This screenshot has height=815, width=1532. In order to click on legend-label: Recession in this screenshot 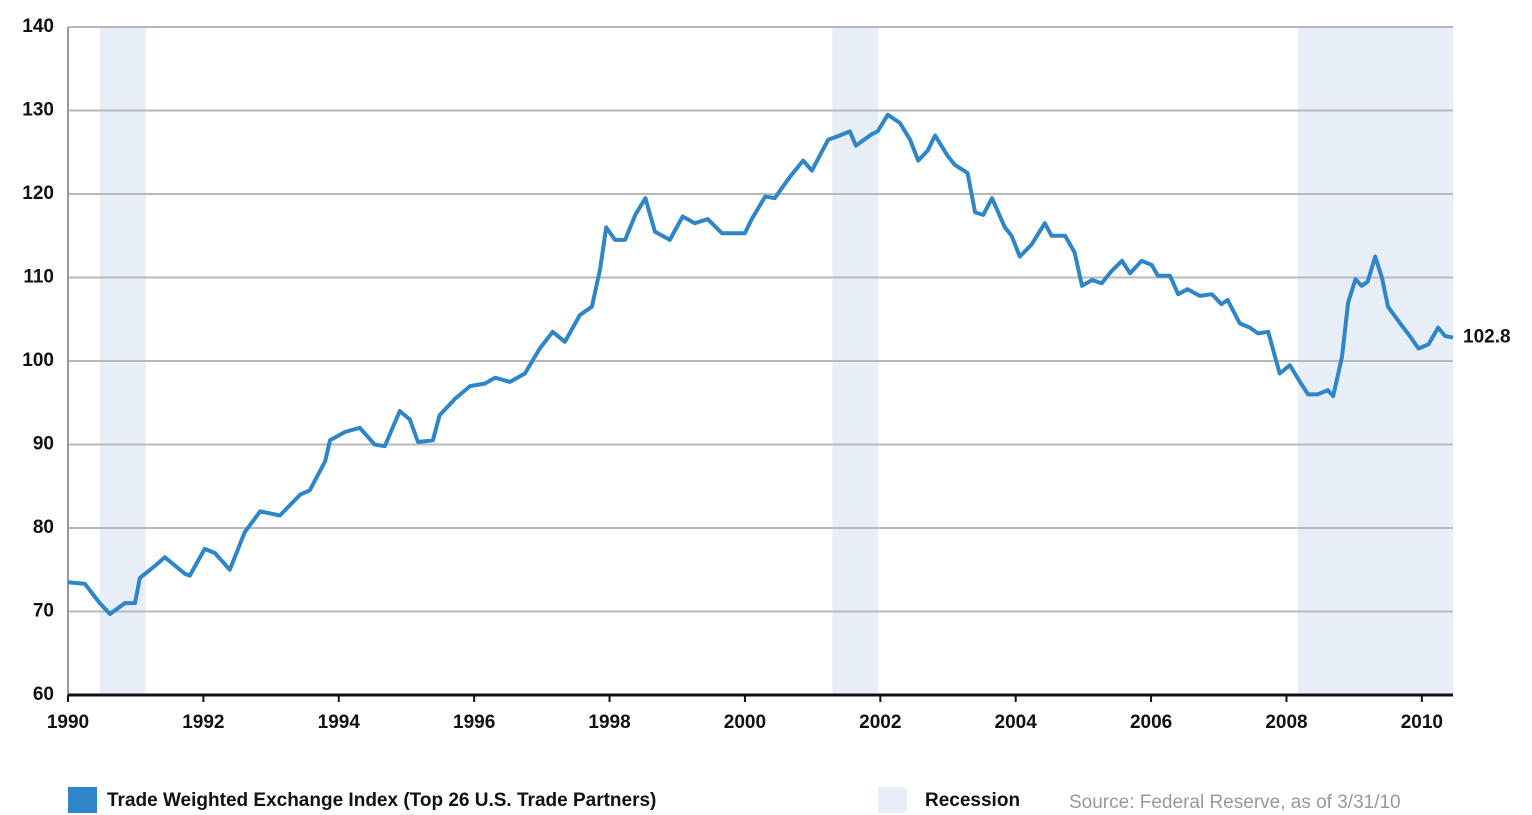, I will do `click(972, 800)`.